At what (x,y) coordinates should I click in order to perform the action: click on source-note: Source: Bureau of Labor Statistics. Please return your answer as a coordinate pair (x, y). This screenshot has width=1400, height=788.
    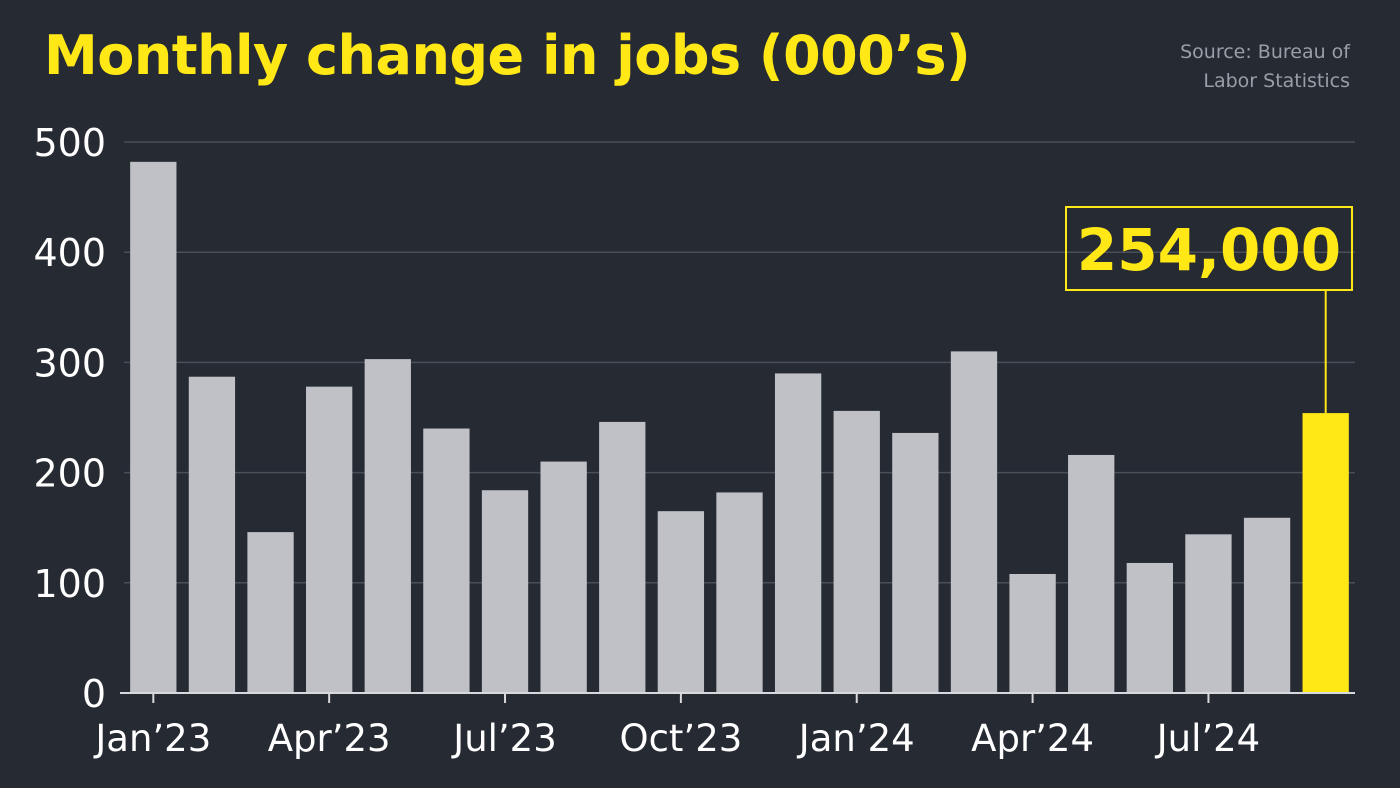
    Looking at the image, I should click on (1220, 67).